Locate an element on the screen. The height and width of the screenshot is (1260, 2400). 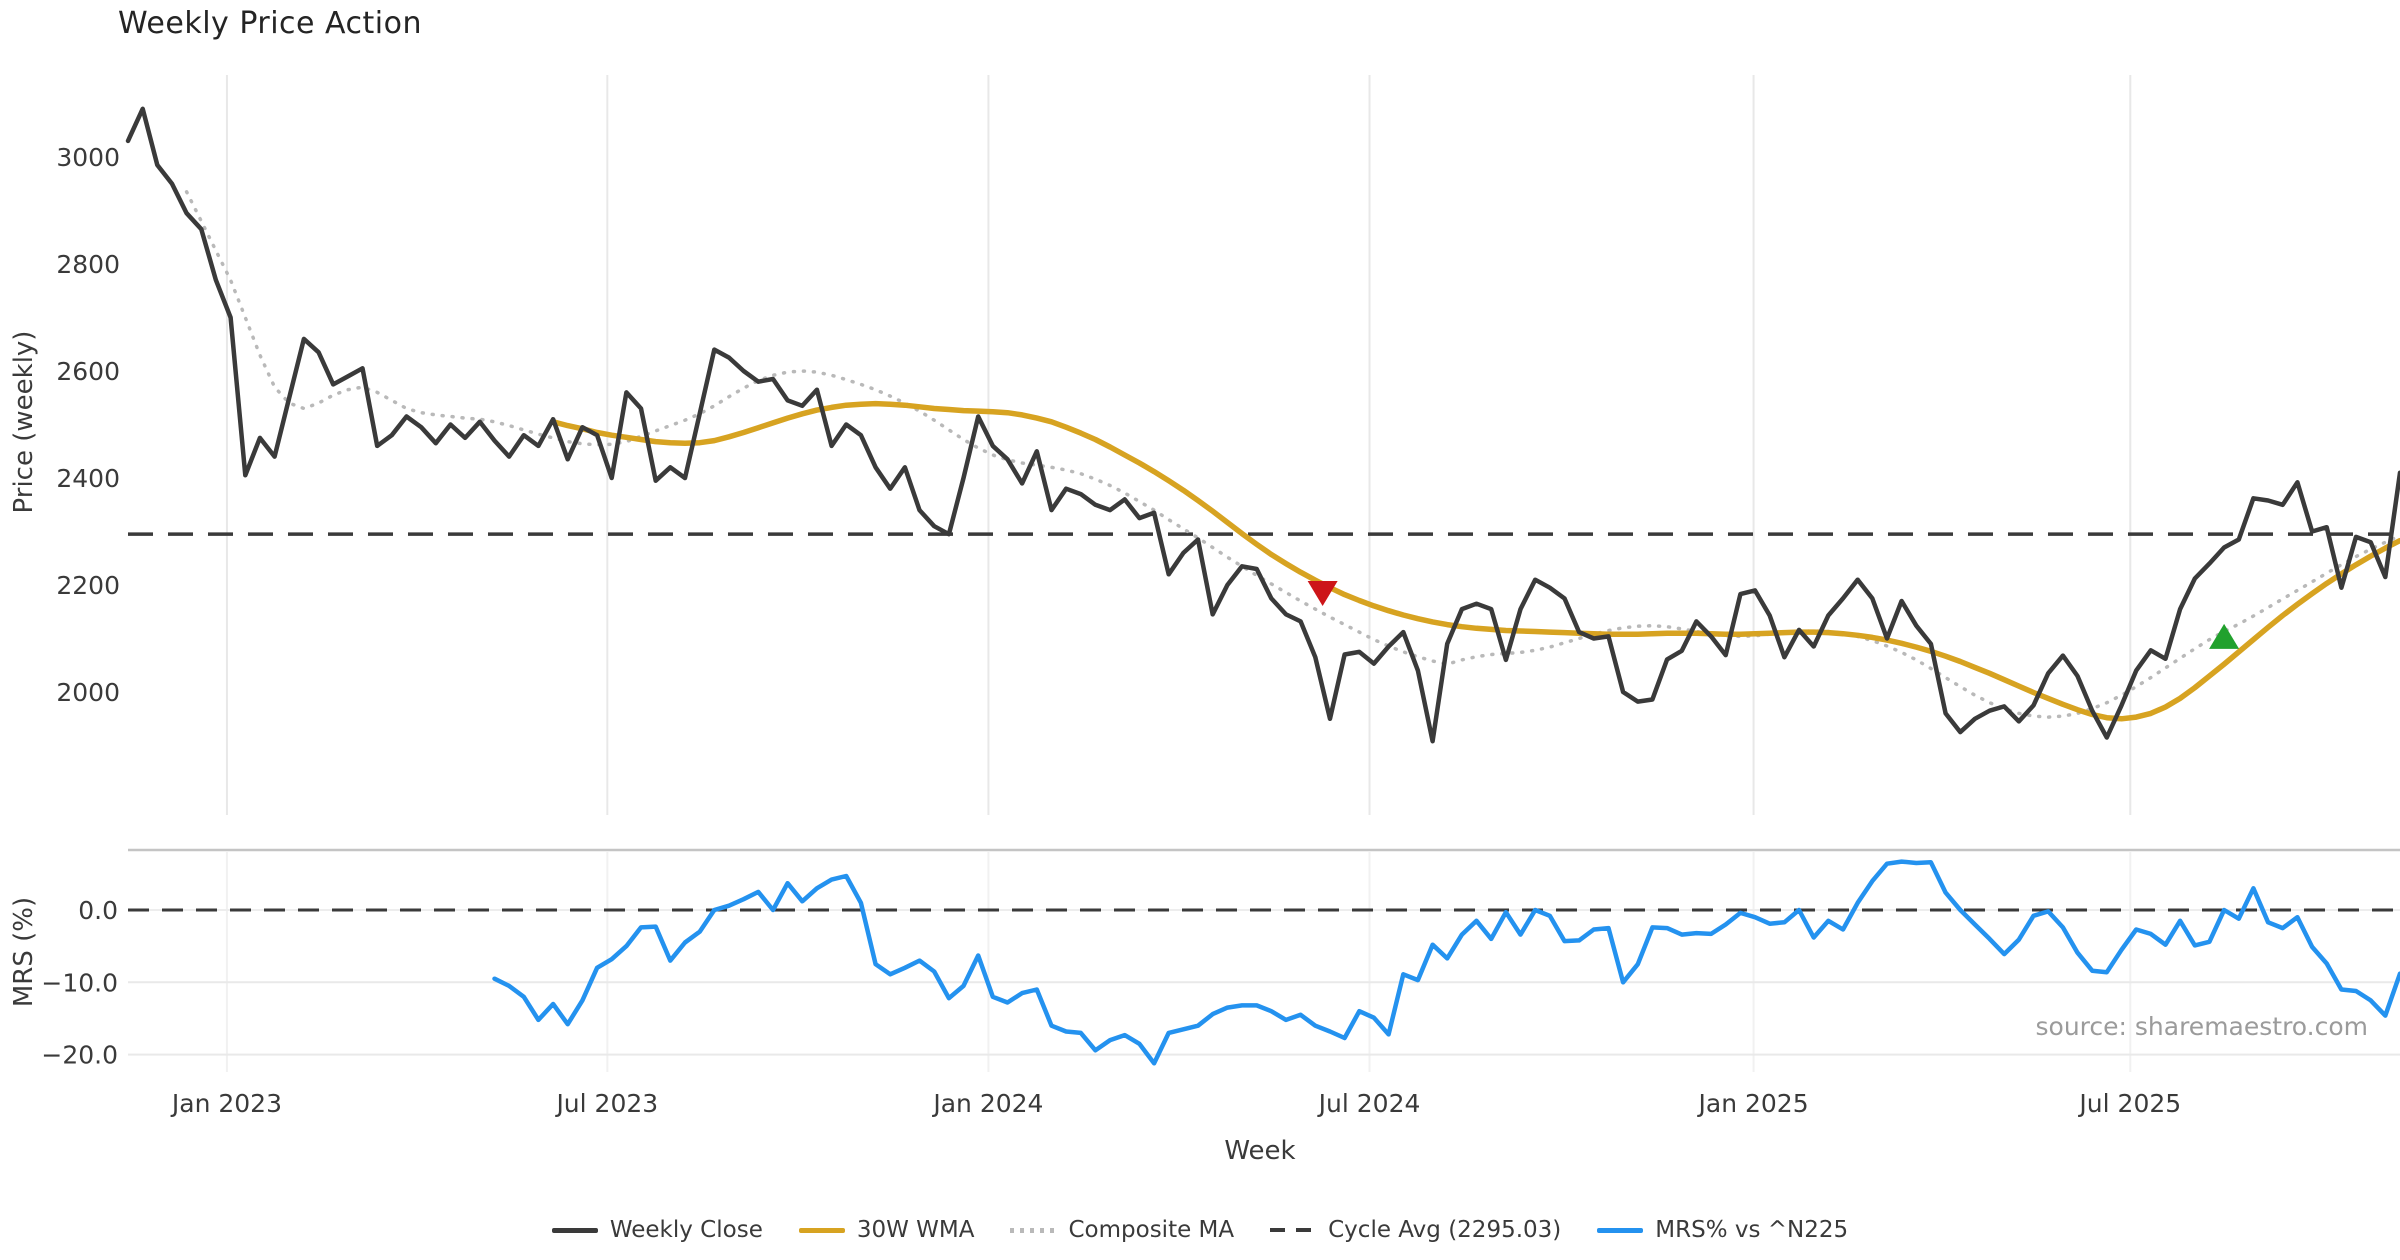
mrs-tick-label: 0.0 is located at coordinates (98, 910).